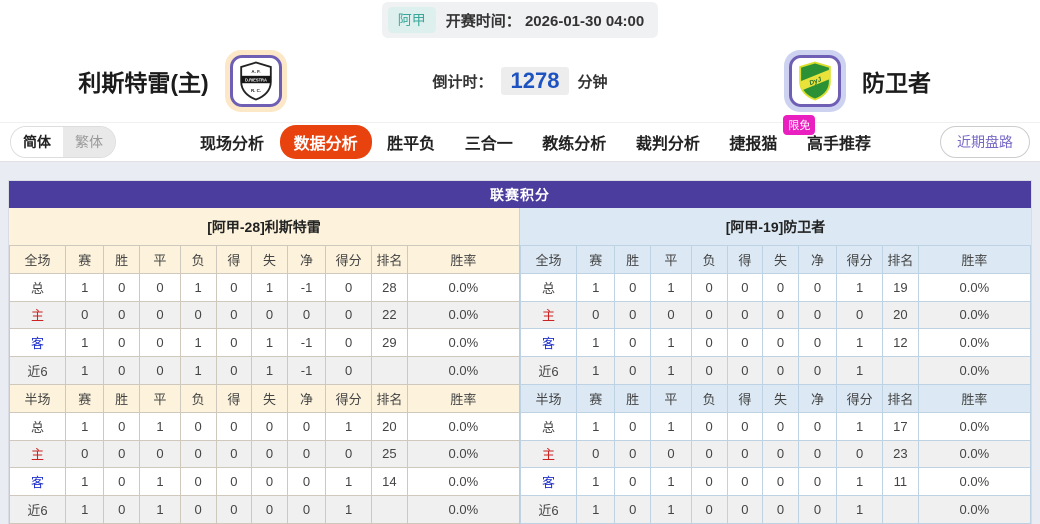 The width and height of the screenshot is (1040, 524). I want to click on column-header: 得, so click(234, 398).